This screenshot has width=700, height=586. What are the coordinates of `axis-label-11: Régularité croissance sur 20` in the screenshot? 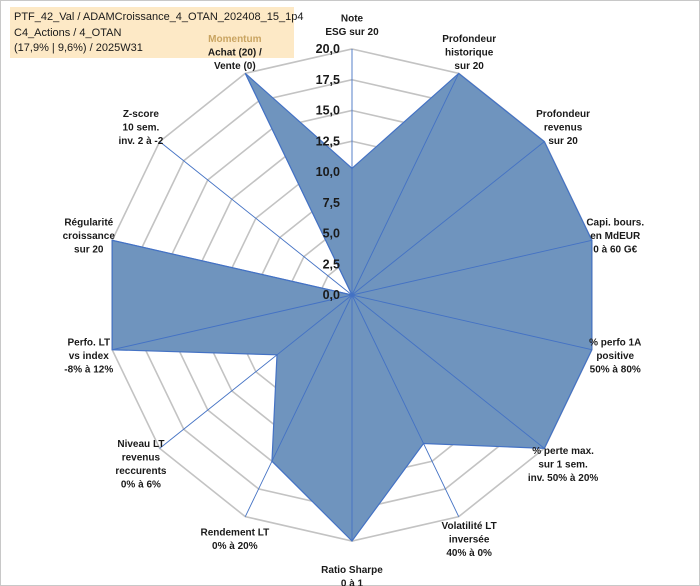 It's located at (89, 236).